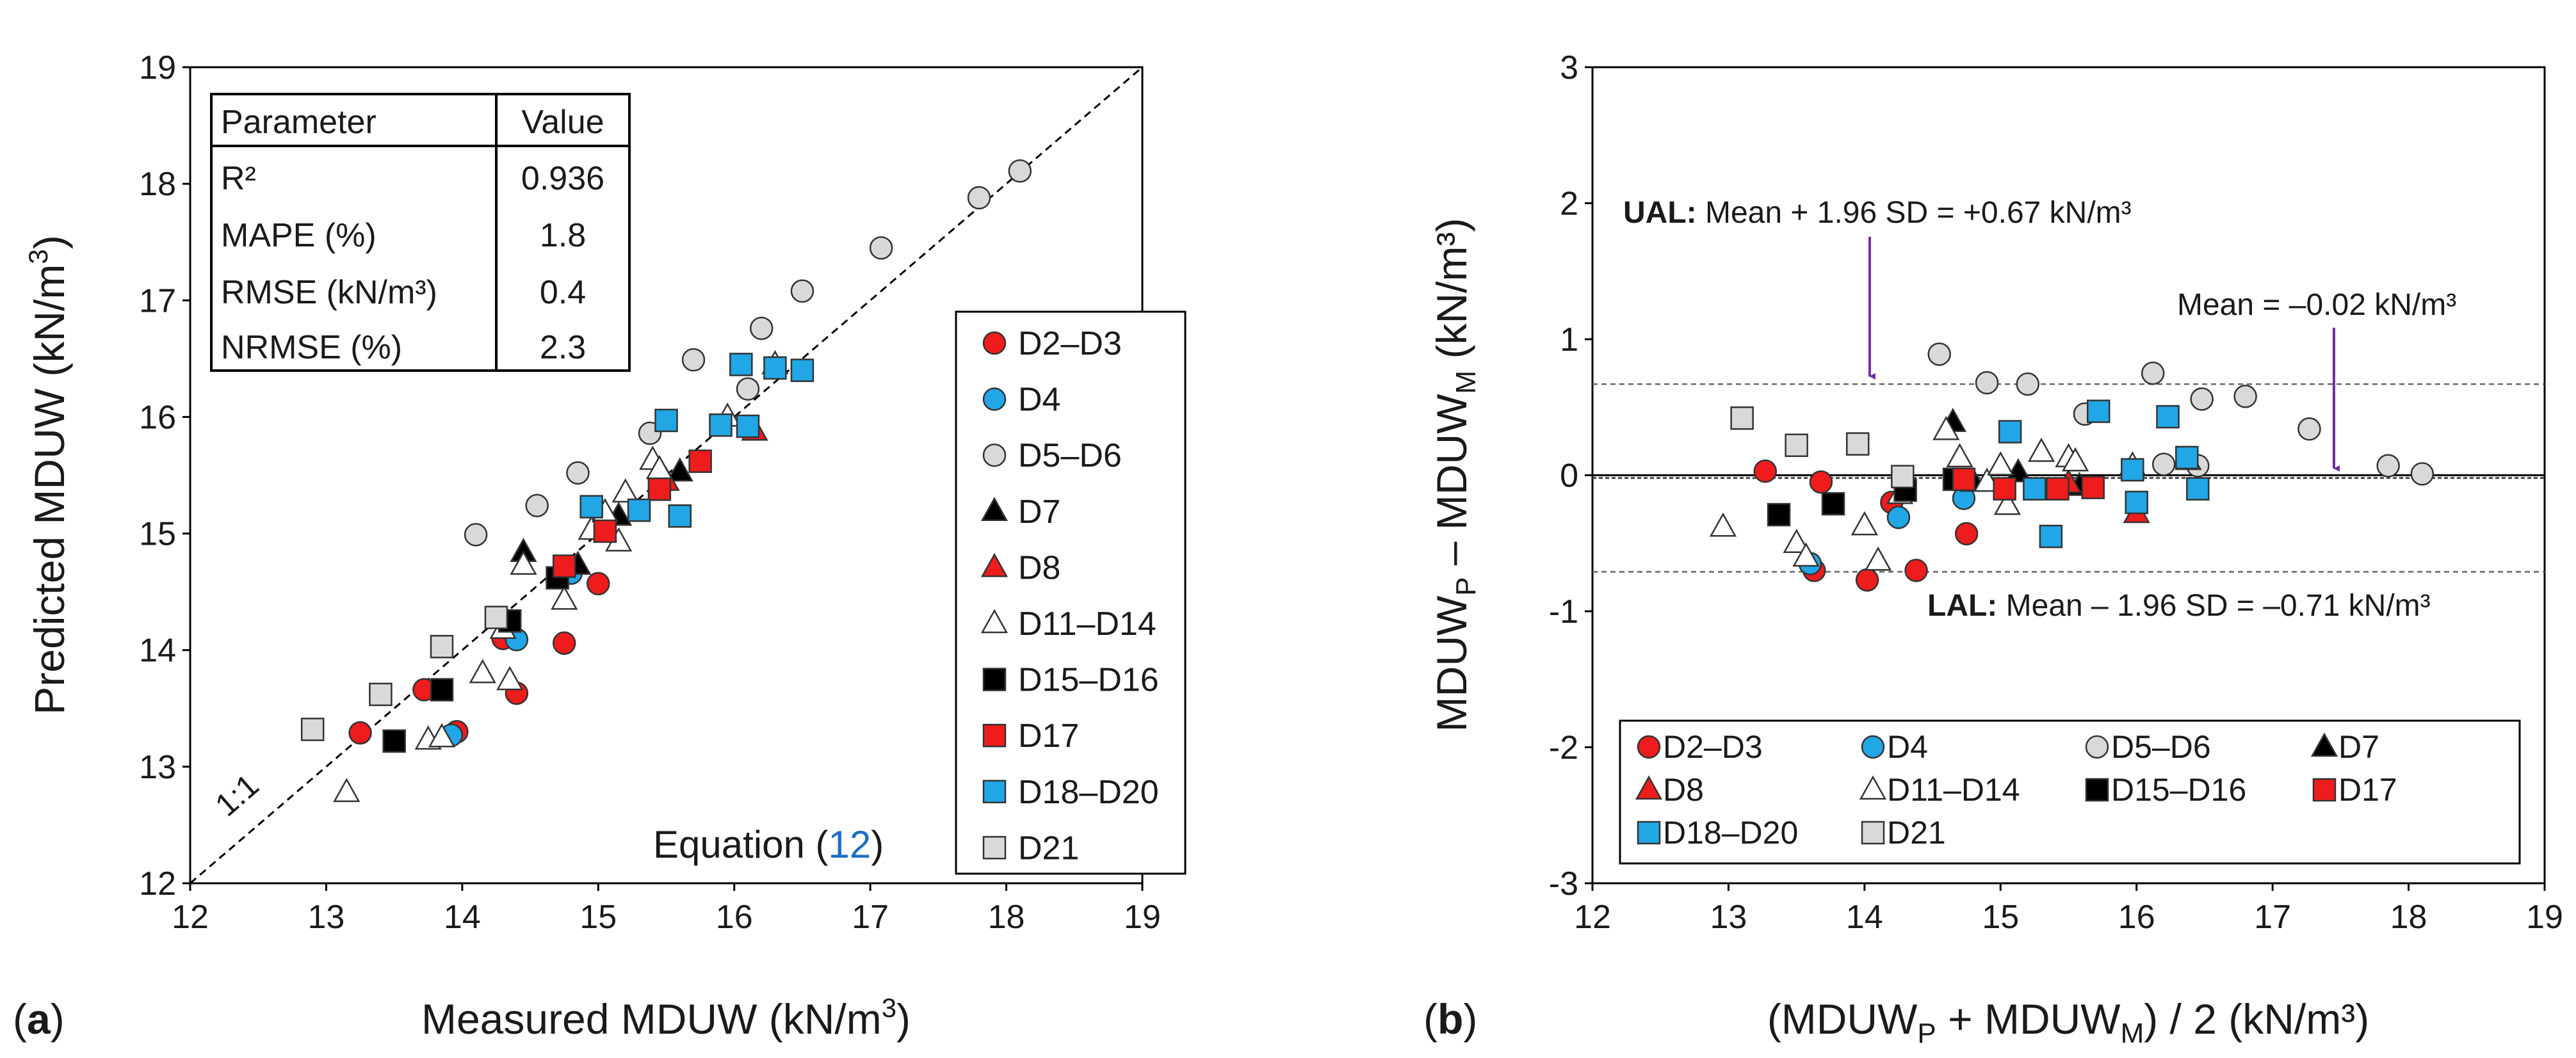  I want to click on chart-a-y-ticks: 12 13 14 15 16 17 18 19, so click(164, 475).